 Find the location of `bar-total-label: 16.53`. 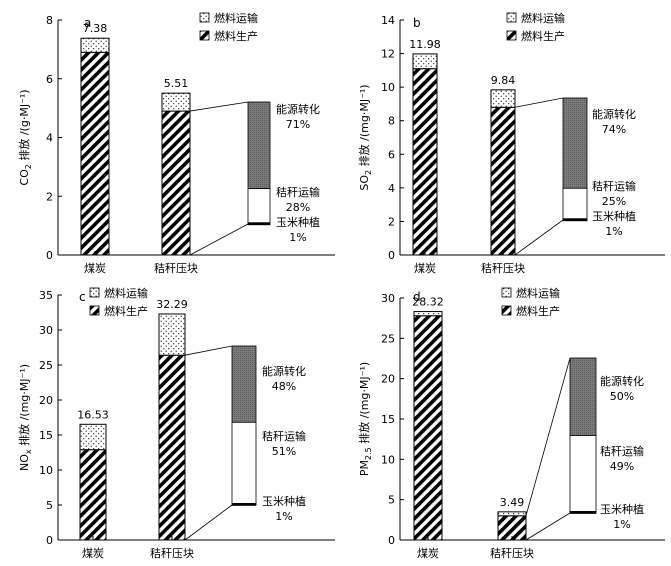

bar-total-label: 16.53 is located at coordinates (93, 414).